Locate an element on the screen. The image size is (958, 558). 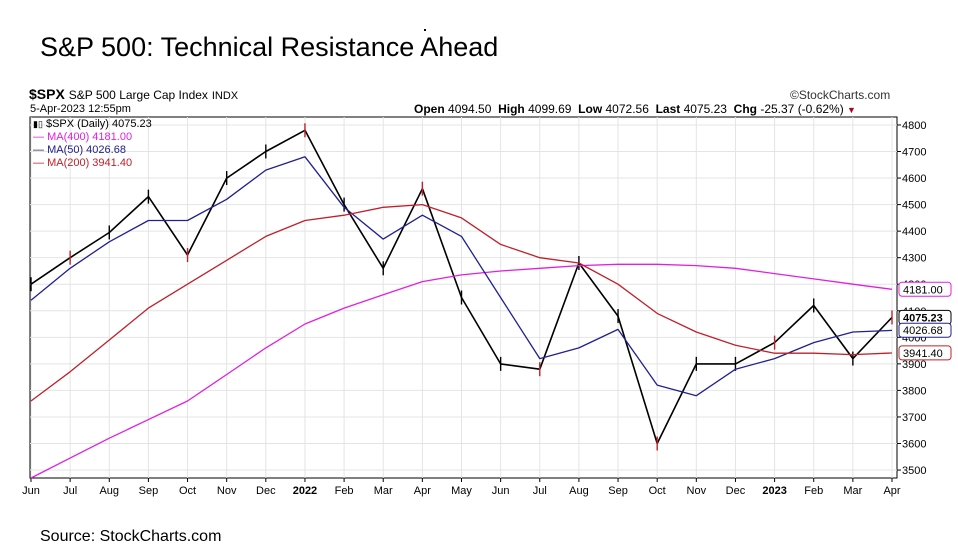
slide-title: S&P 500: Technical Resistance Ahead is located at coordinates (269, 47).